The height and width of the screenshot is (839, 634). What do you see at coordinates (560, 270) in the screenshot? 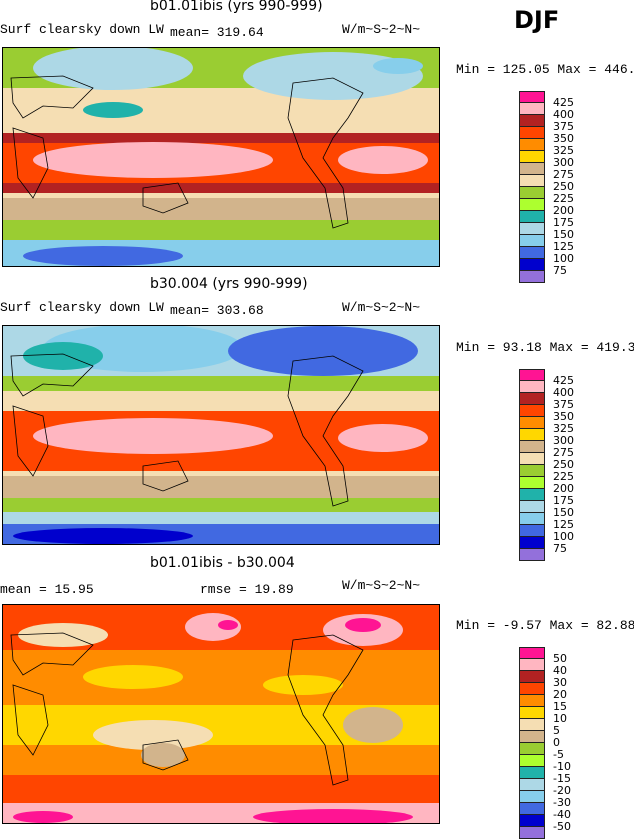
I see `panel-1-legend-label: 75` at bounding box center [560, 270].